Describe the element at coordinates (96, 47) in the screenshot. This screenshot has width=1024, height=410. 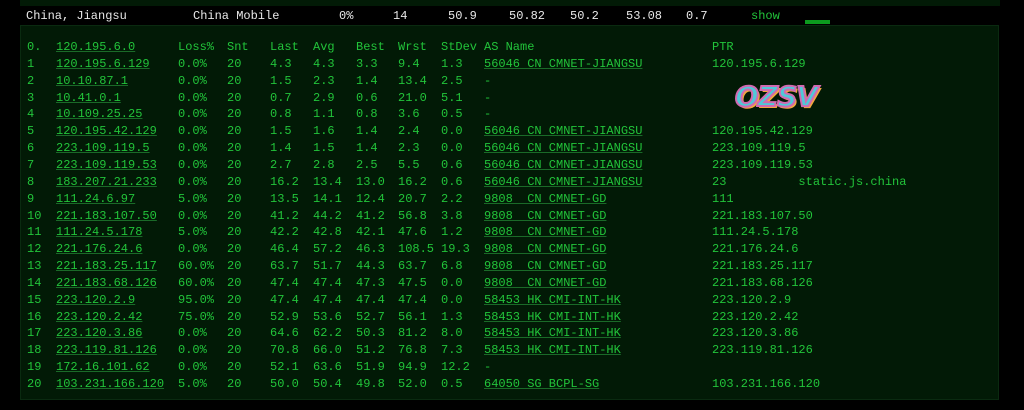
I see `col-host: 120.195.6.0` at that location.